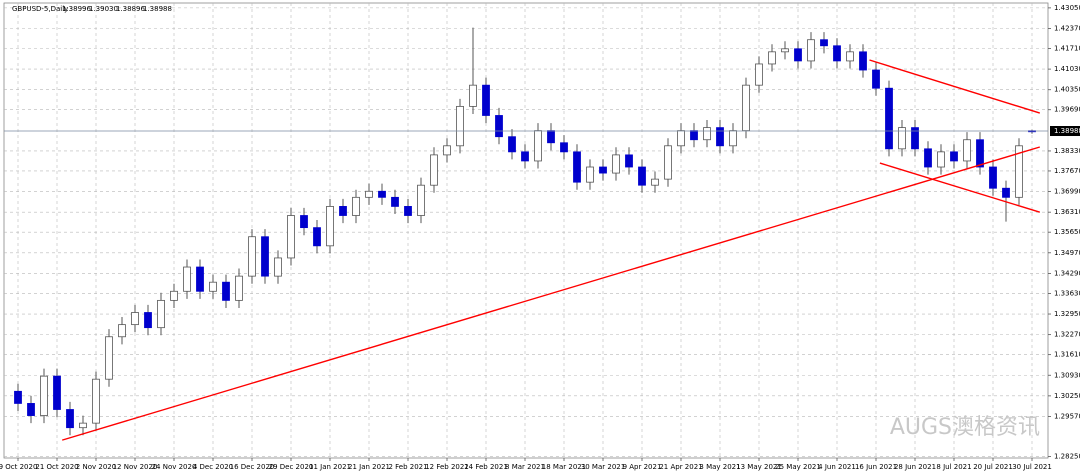 This screenshot has height=474, width=1080. What do you see at coordinates (1067, 192) in the screenshot?
I see `y-tick-label: 1.36990` at bounding box center [1067, 192].